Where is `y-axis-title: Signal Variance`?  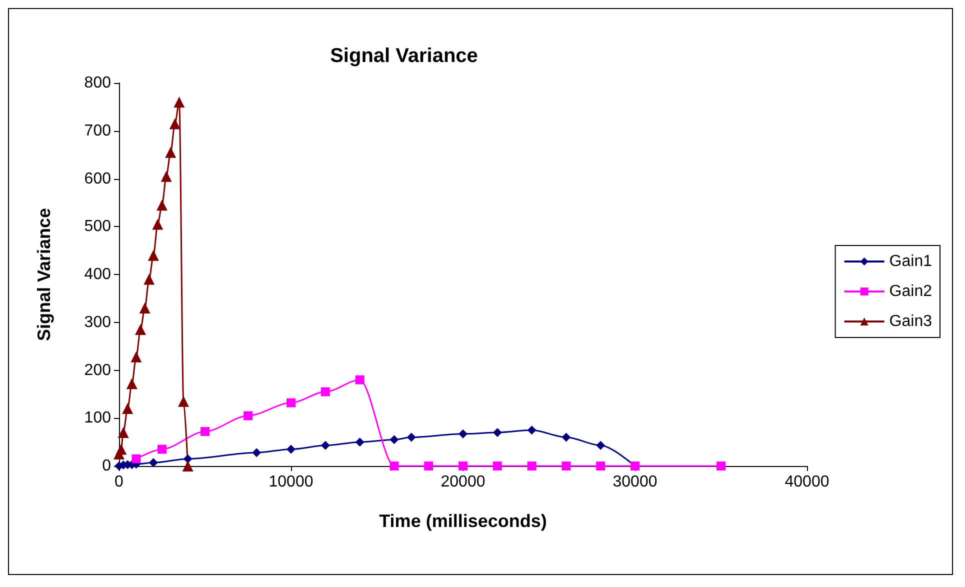
y-axis-title: Signal Variance is located at coordinates (44, 275).